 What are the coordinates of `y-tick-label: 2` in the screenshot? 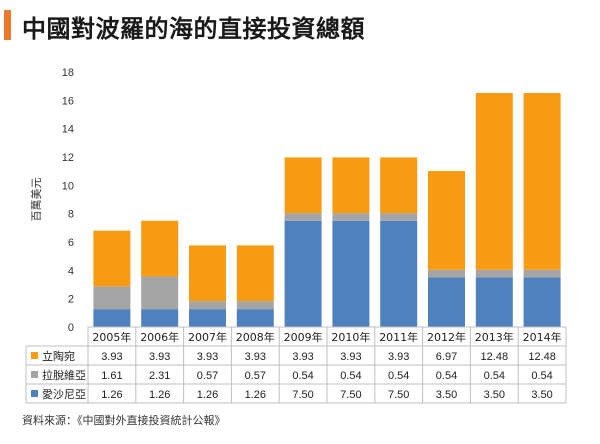 It's located at (71, 300).